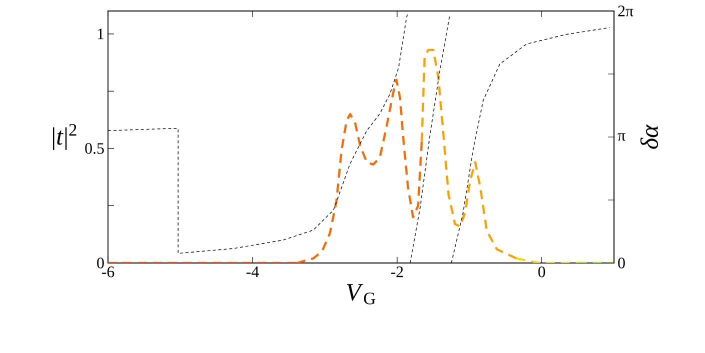  Describe the element at coordinates (649, 136) in the screenshot. I see `y2-axis-title: δα` at that location.